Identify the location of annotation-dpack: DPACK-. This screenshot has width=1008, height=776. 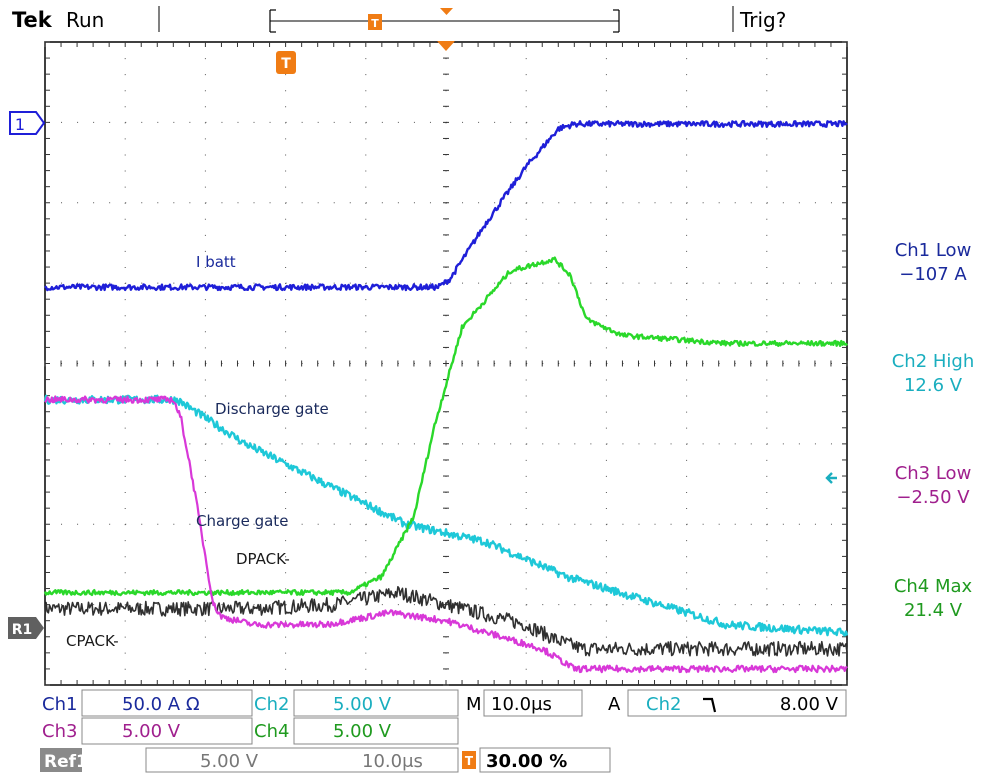
(263, 559).